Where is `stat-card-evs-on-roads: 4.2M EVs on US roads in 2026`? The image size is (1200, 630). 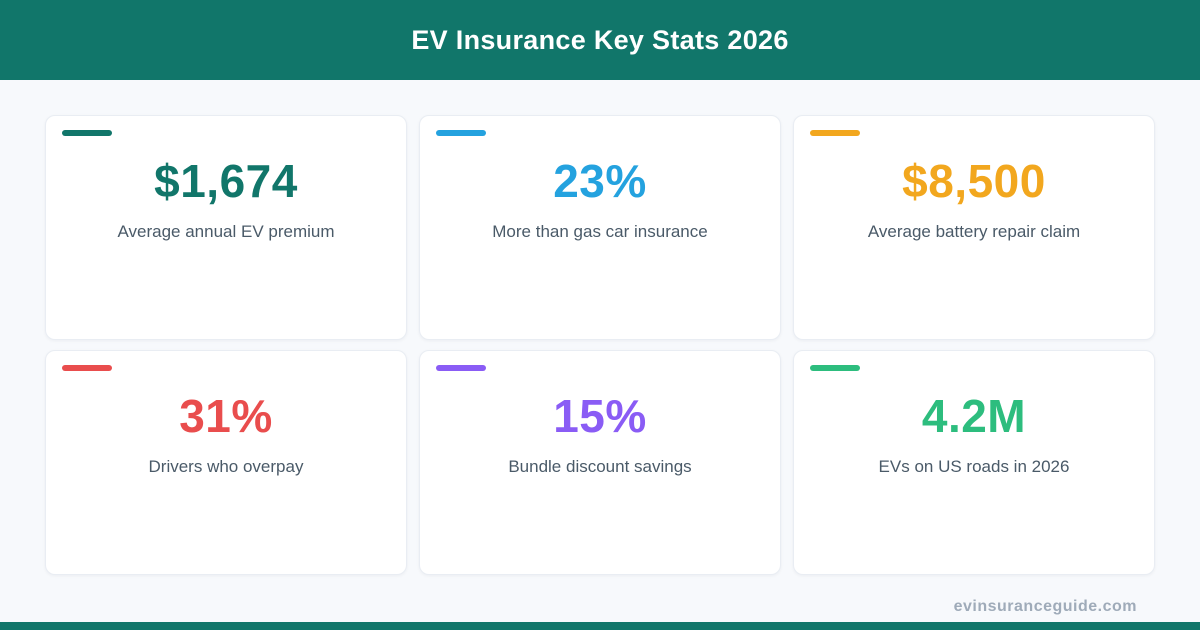 stat-card-evs-on-roads: 4.2M EVs on US roads in 2026 is located at coordinates (974, 462).